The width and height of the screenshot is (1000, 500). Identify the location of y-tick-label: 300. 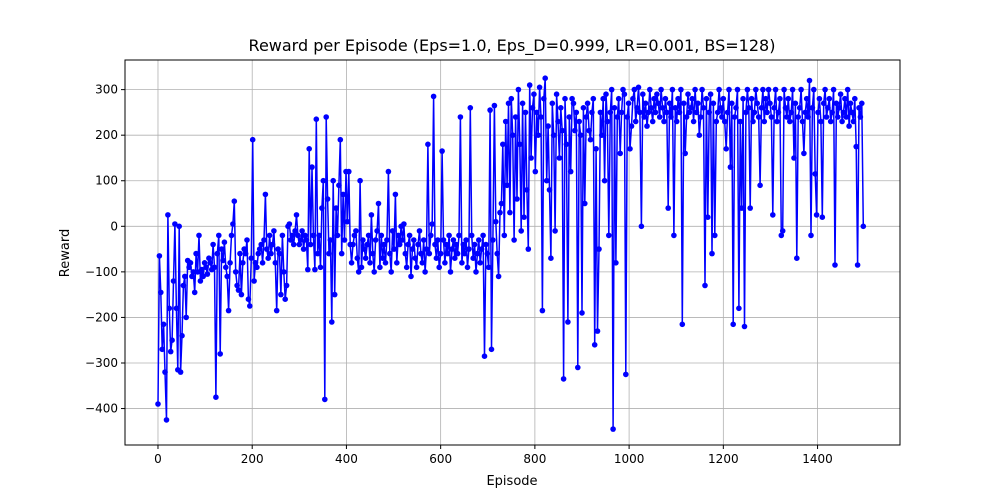
(106, 90).